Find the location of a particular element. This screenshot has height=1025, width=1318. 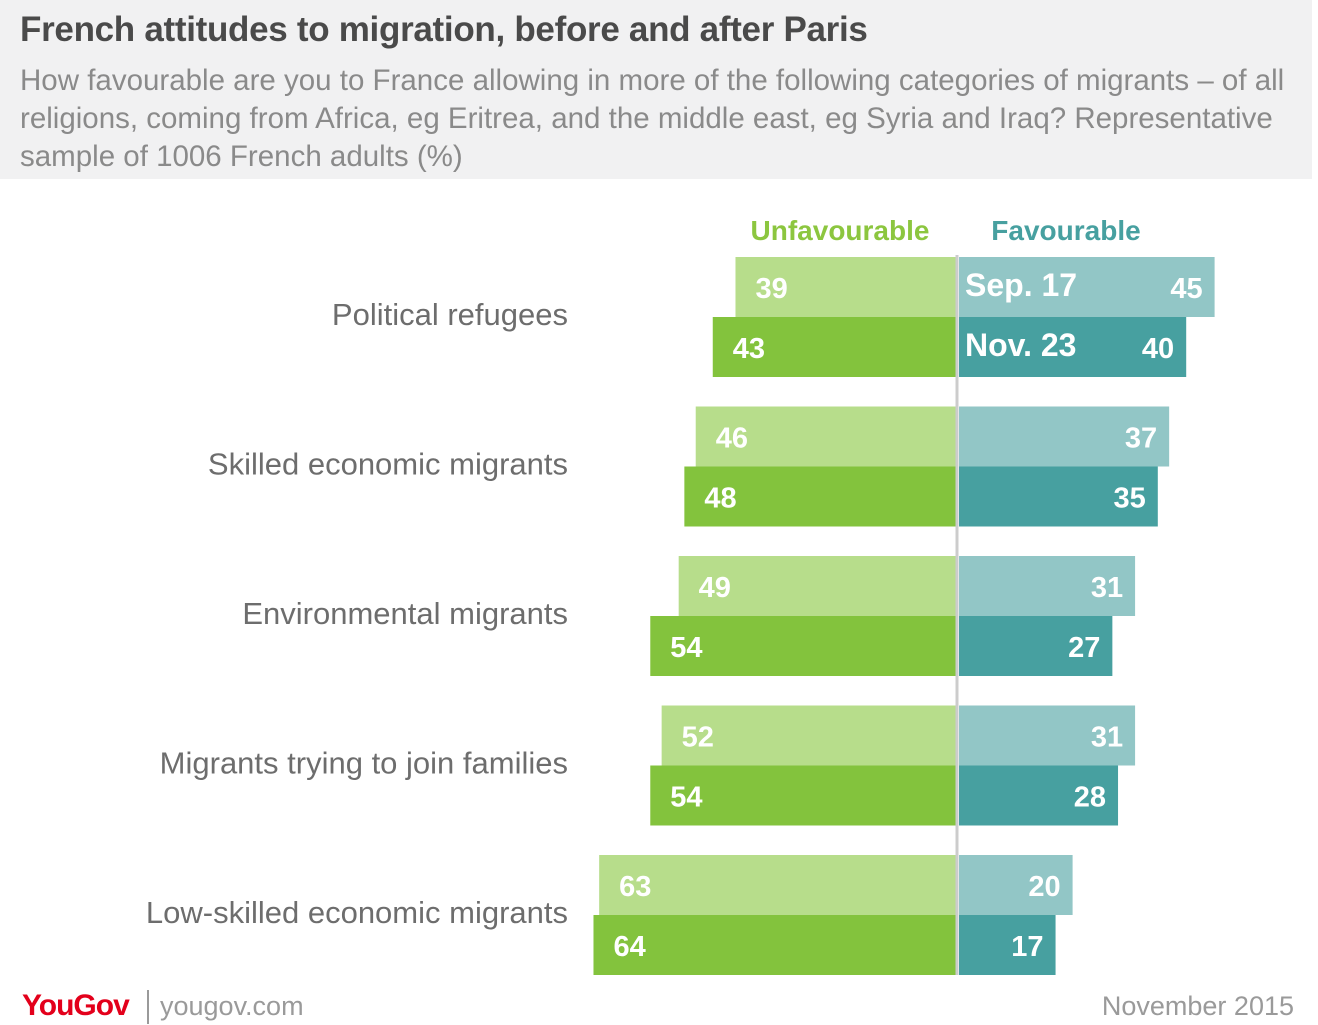

favourable-value-label: 40 is located at coordinates (1158, 349).